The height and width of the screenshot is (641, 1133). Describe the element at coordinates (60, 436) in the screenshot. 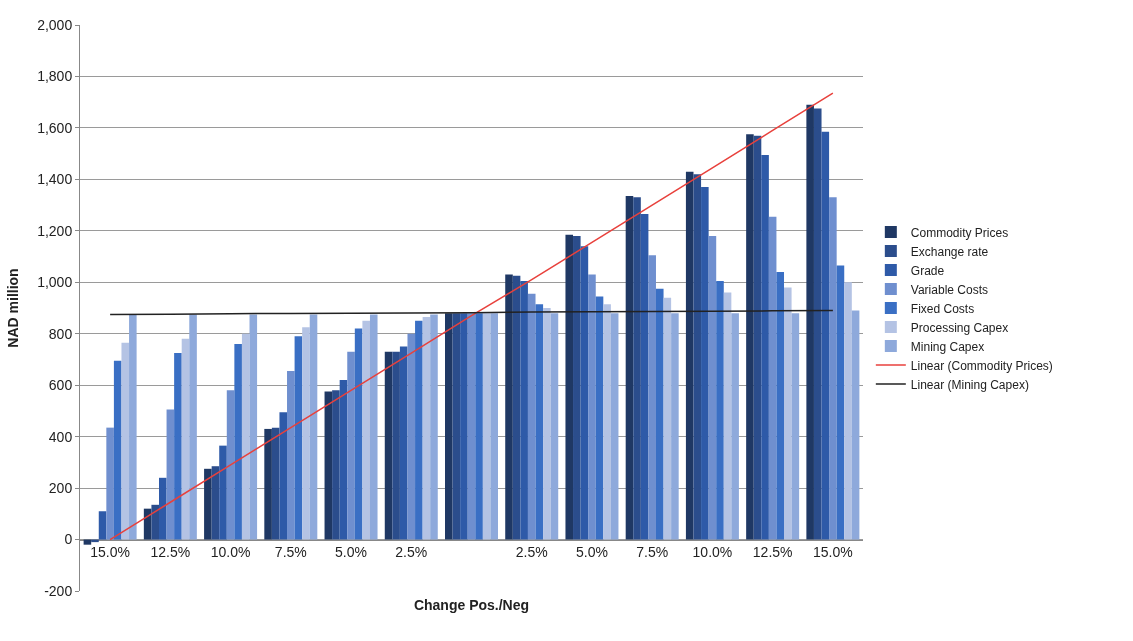

I see `y-tick-label: 400` at that location.